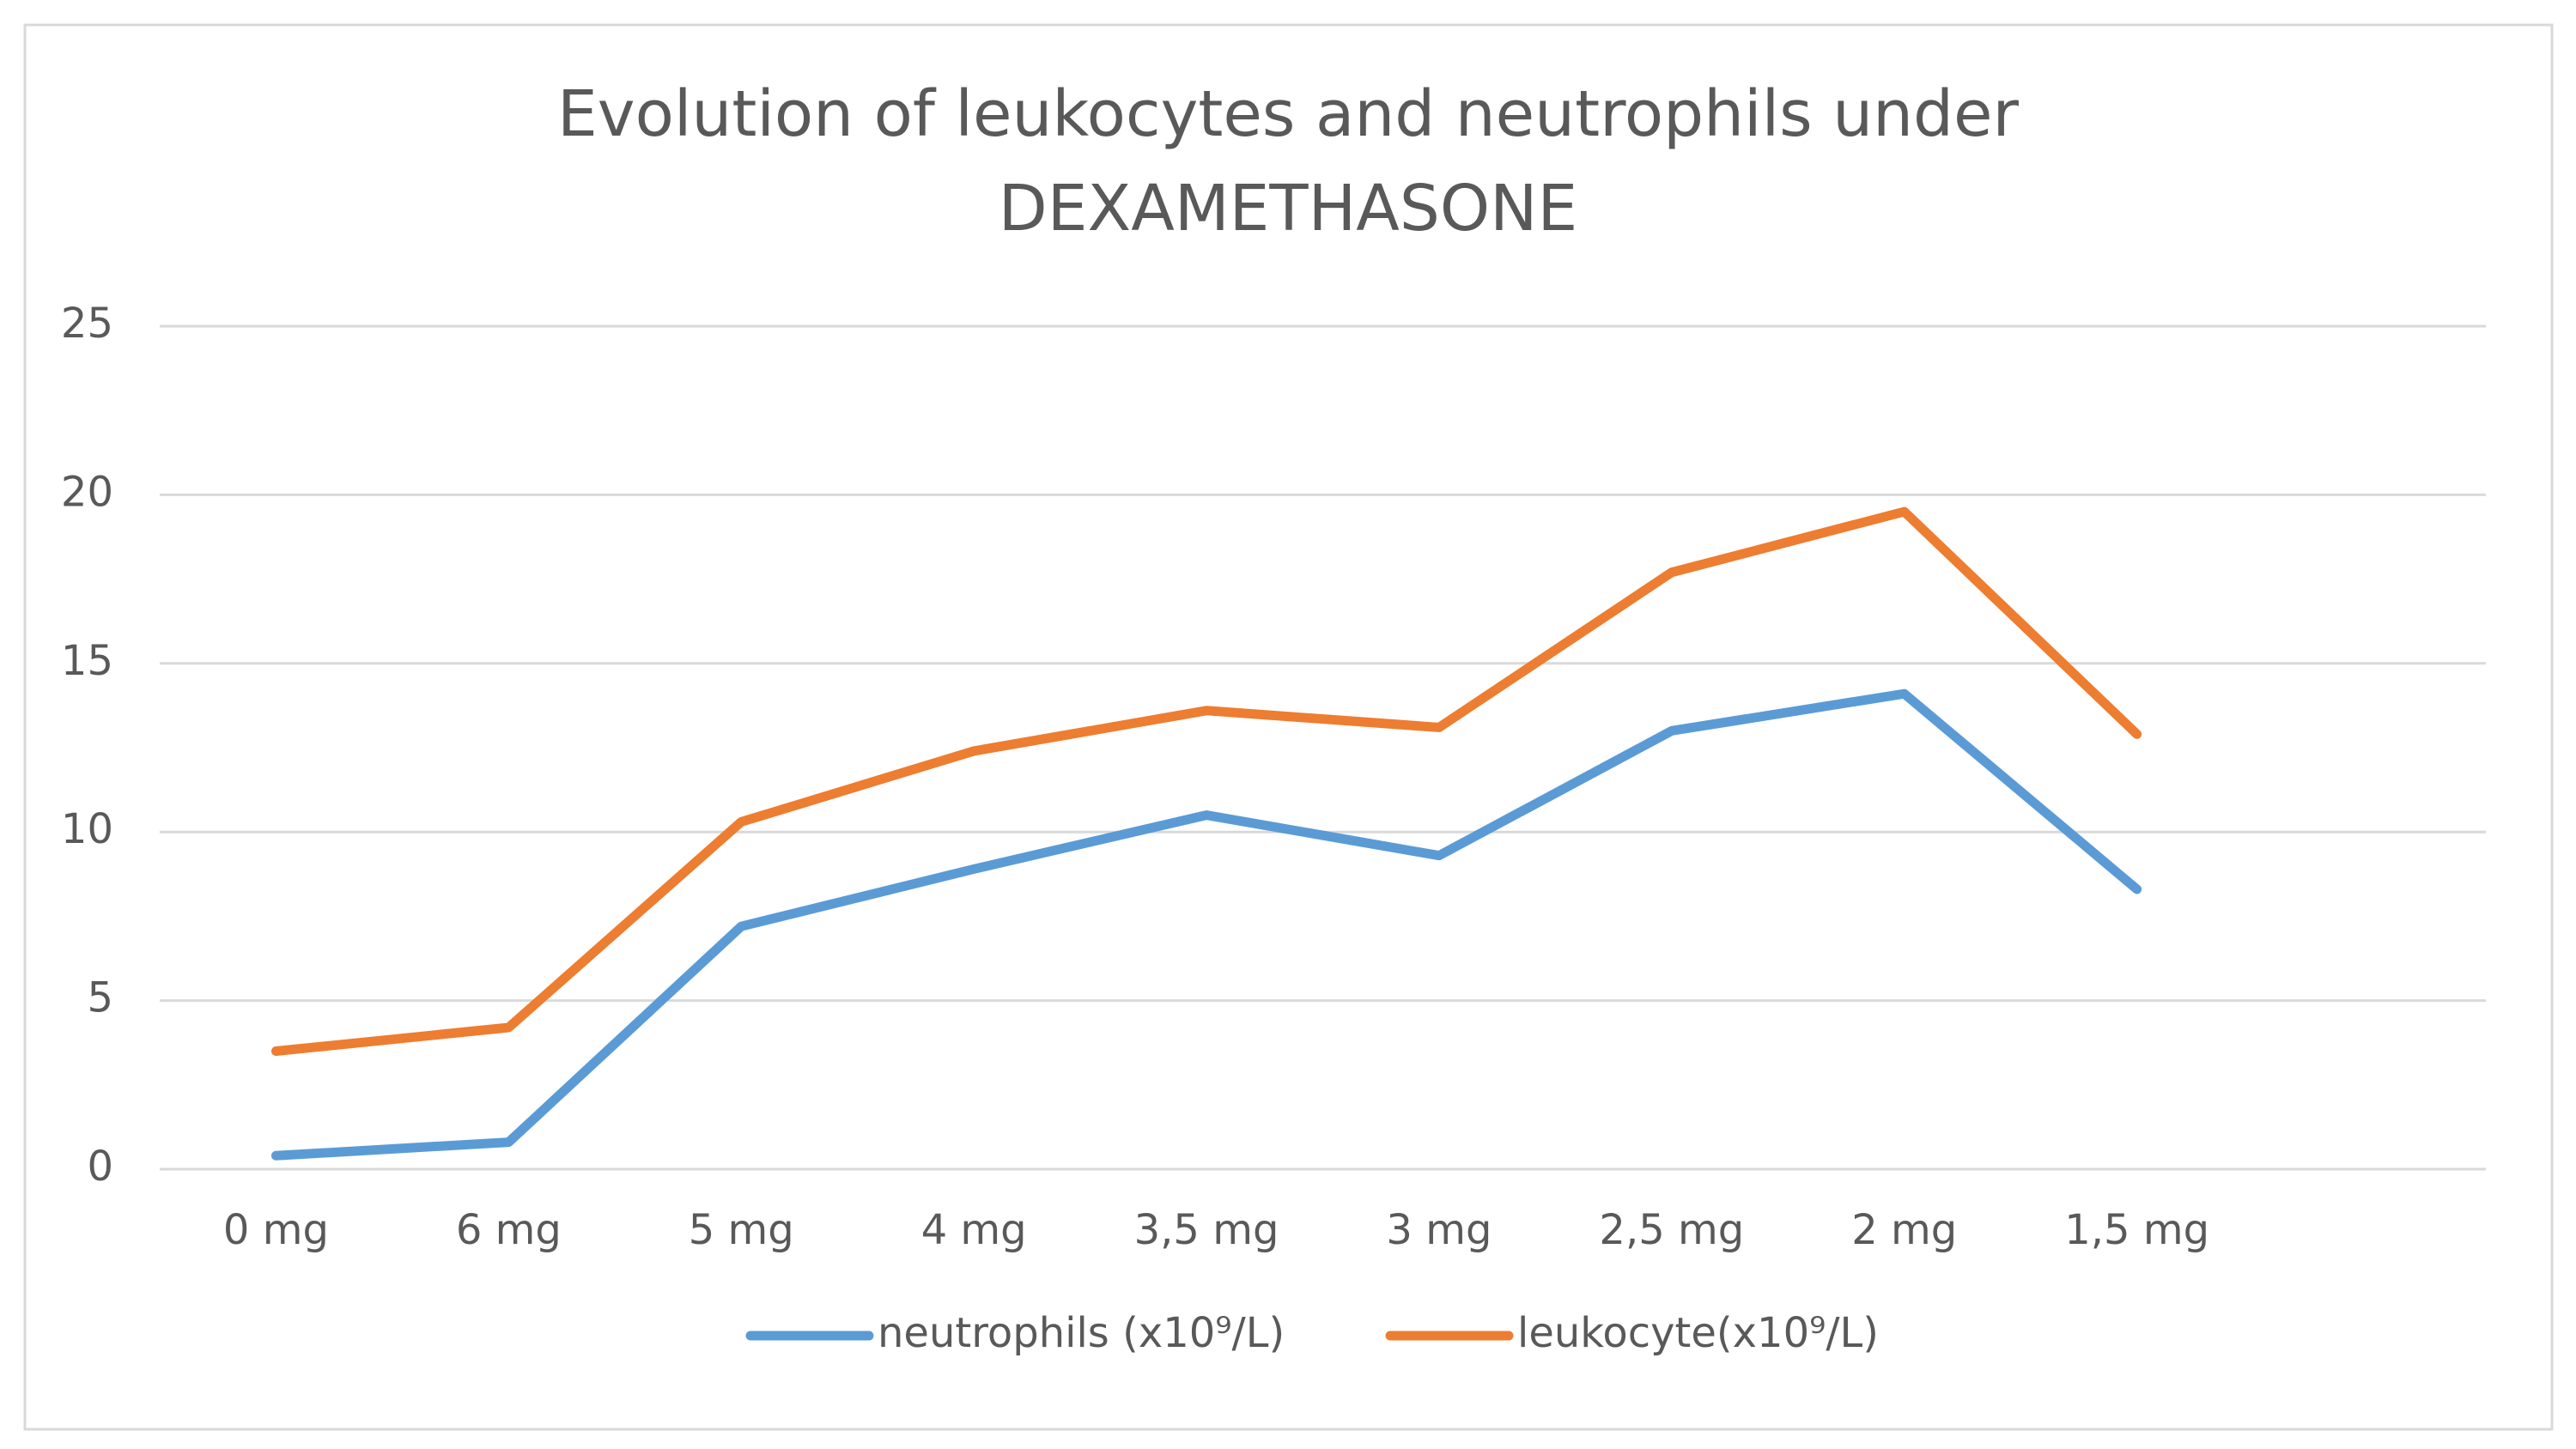 This screenshot has height=1449, width=2576. Describe the element at coordinates (509, 1230) in the screenshot. I see `x-tick-label: 6 mg` at that location.